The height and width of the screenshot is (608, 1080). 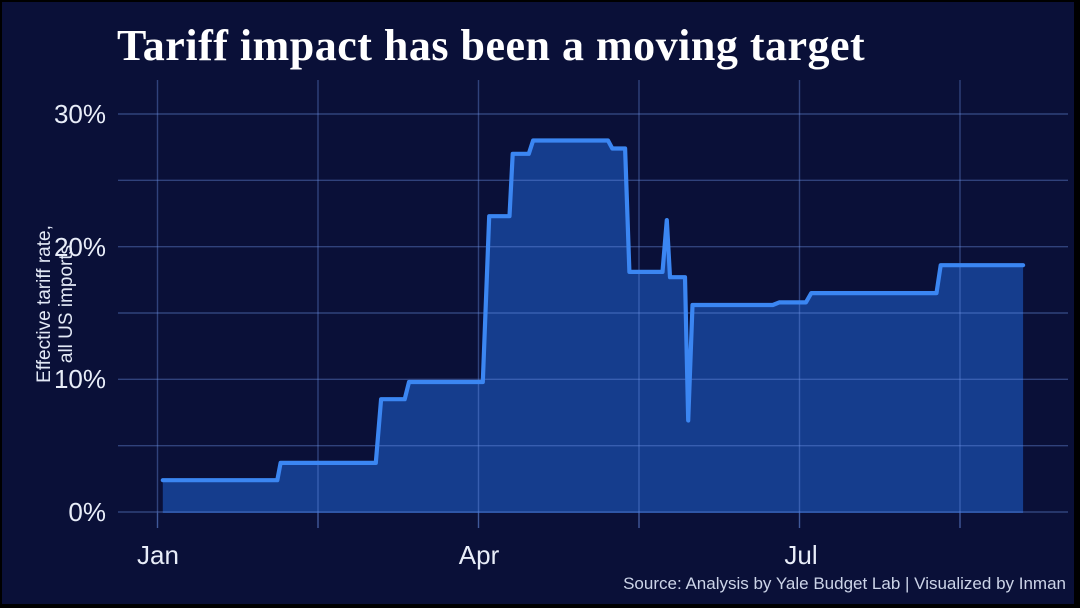 What do you see at coordinates (66, 304) in the screenshot?
I see `y-axis-label-line2: all US imports` at bounding box center [66, 304].